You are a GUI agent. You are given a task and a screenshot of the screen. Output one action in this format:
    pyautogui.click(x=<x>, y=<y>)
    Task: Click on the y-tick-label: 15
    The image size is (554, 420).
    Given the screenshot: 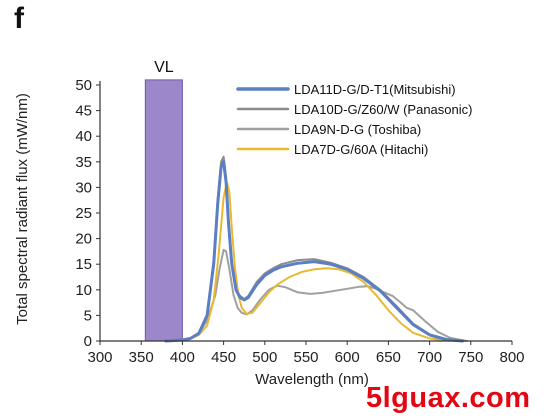 What is the action you would take?
    pyautogui.click(x=83, y=264)
    